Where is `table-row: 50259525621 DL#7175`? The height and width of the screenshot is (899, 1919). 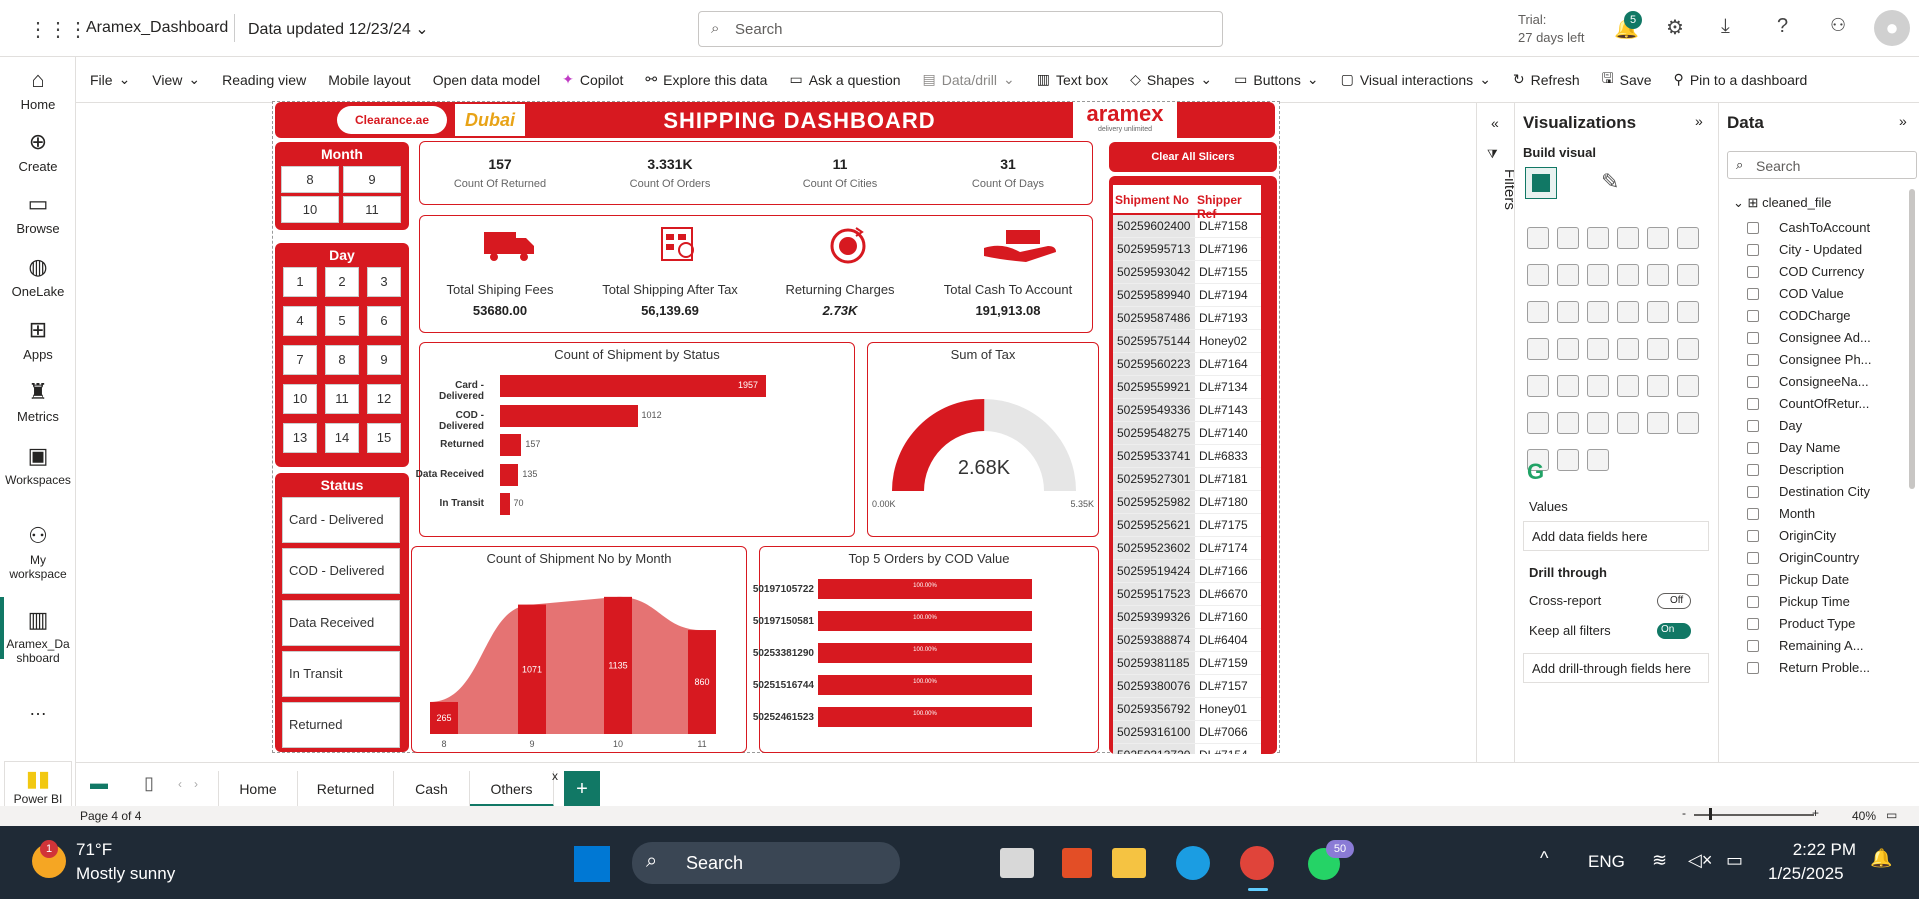
table-row: 50259525621 DL#7175 is located at coordinates (1187, 525).